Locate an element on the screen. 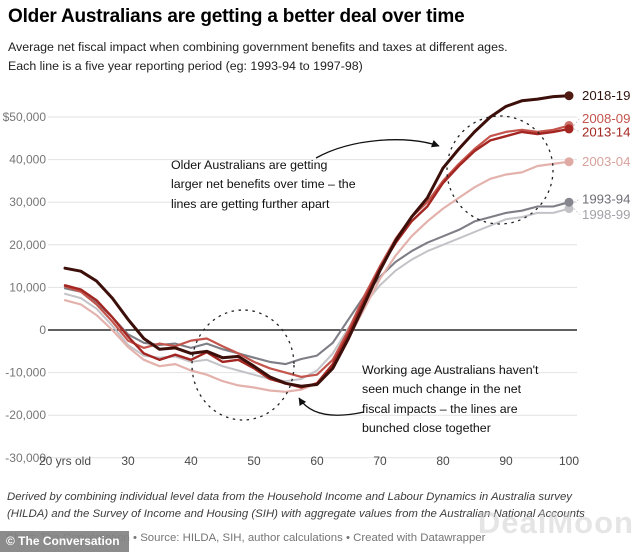  highlight-circle-working-age is located at coordinates (243, 365).